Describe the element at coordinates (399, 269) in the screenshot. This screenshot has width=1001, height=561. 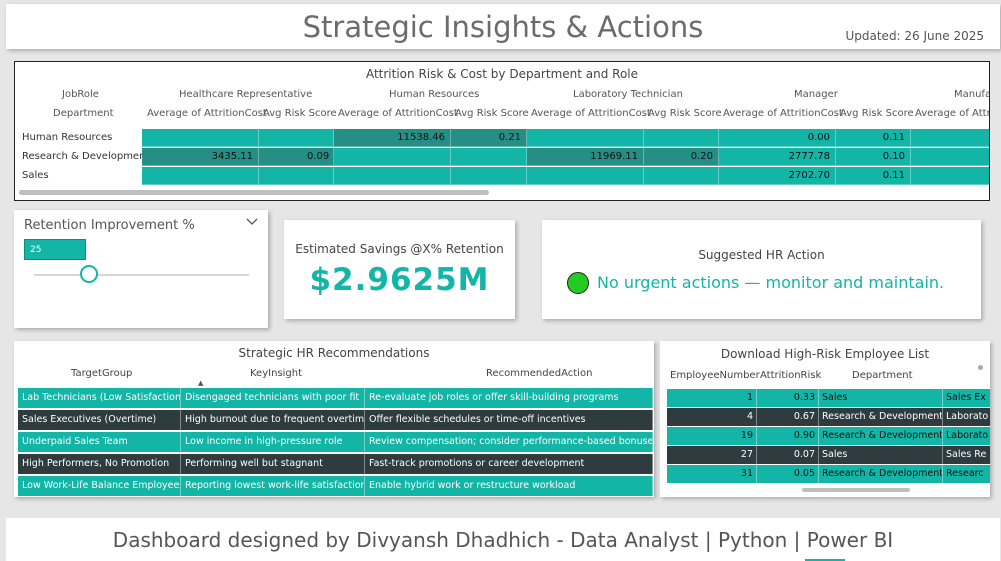
I see `savings-kpi-card: Estimated Savings @X% Retention $2.9625M` at that location.